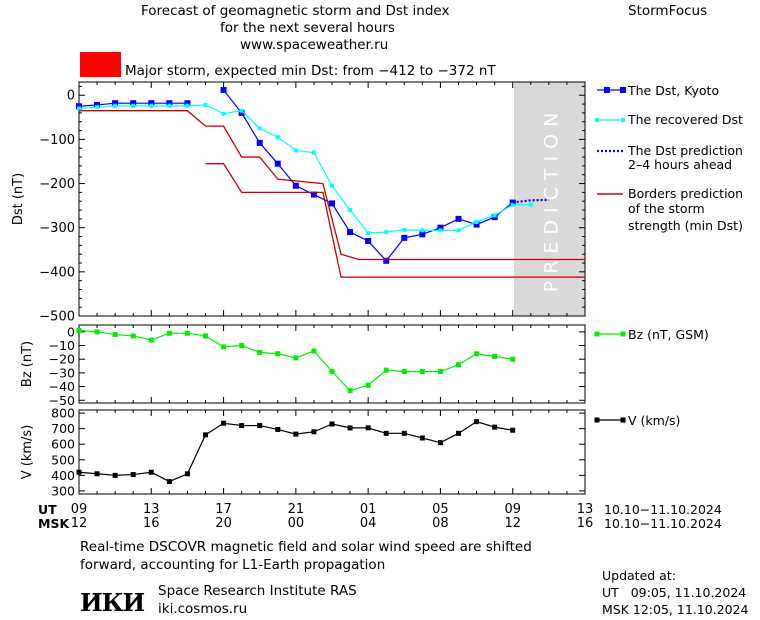  What do you see at coordinates (685, 225) in the screenshot?
I see `legend-borders-3: strength (min Dst)` at bounding box center [685, 225].